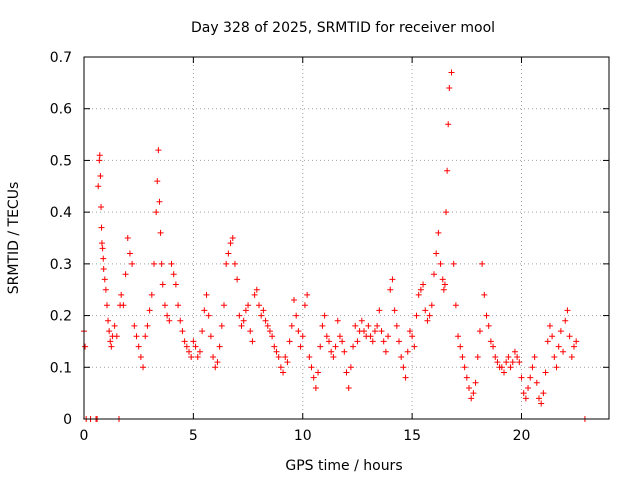  I want to click on x-tick-label: 20, so click(522, 436).